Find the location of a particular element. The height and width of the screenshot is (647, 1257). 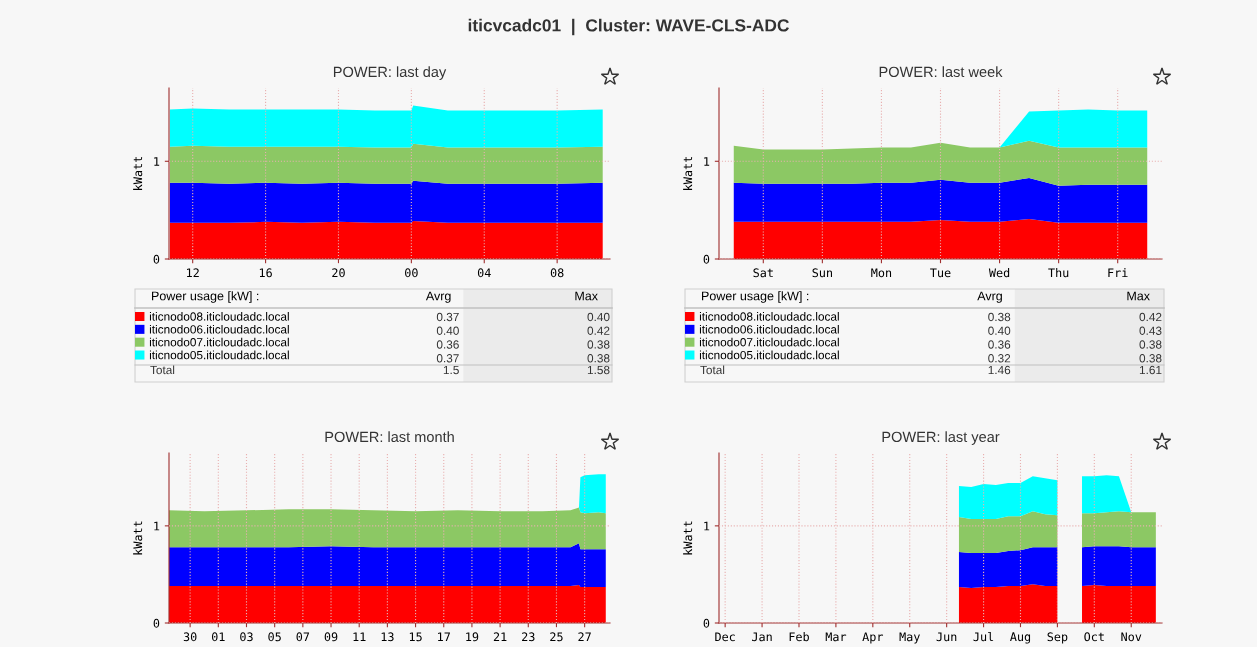

x-tick-label: Sep is located at coordinates (1057, 638).